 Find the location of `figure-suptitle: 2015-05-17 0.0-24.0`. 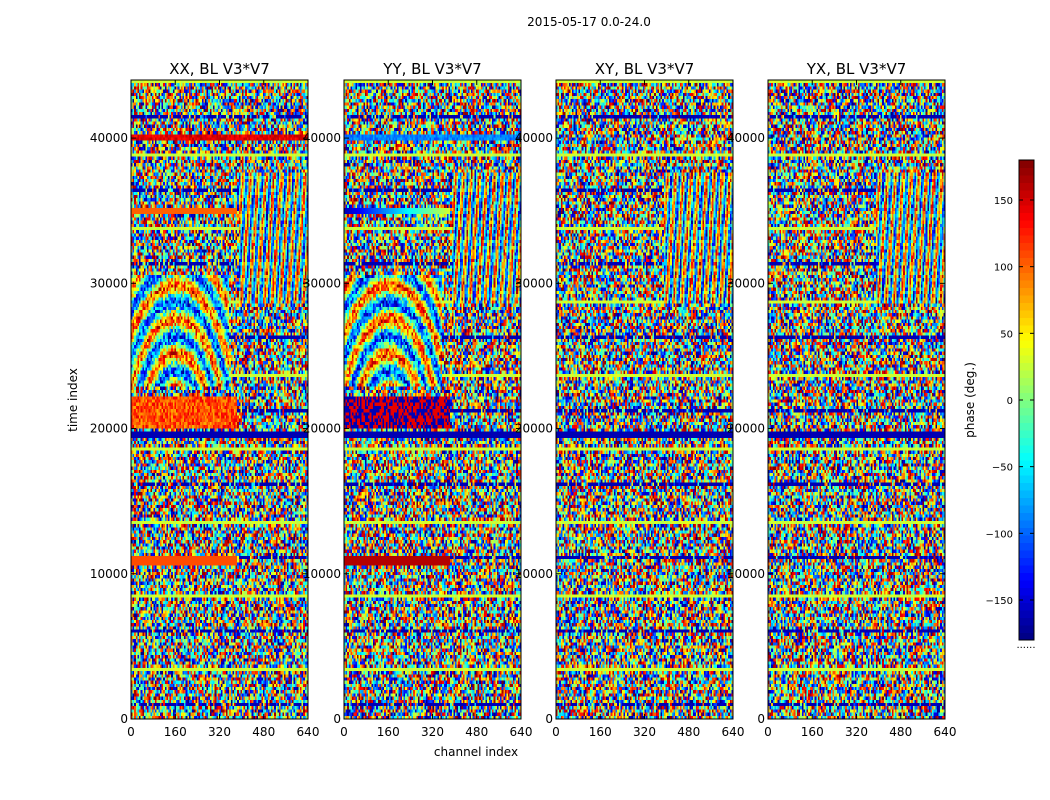

figure-suptitle: 2015-05-17 0.0-24.0 is located at coordinates (589, 22).